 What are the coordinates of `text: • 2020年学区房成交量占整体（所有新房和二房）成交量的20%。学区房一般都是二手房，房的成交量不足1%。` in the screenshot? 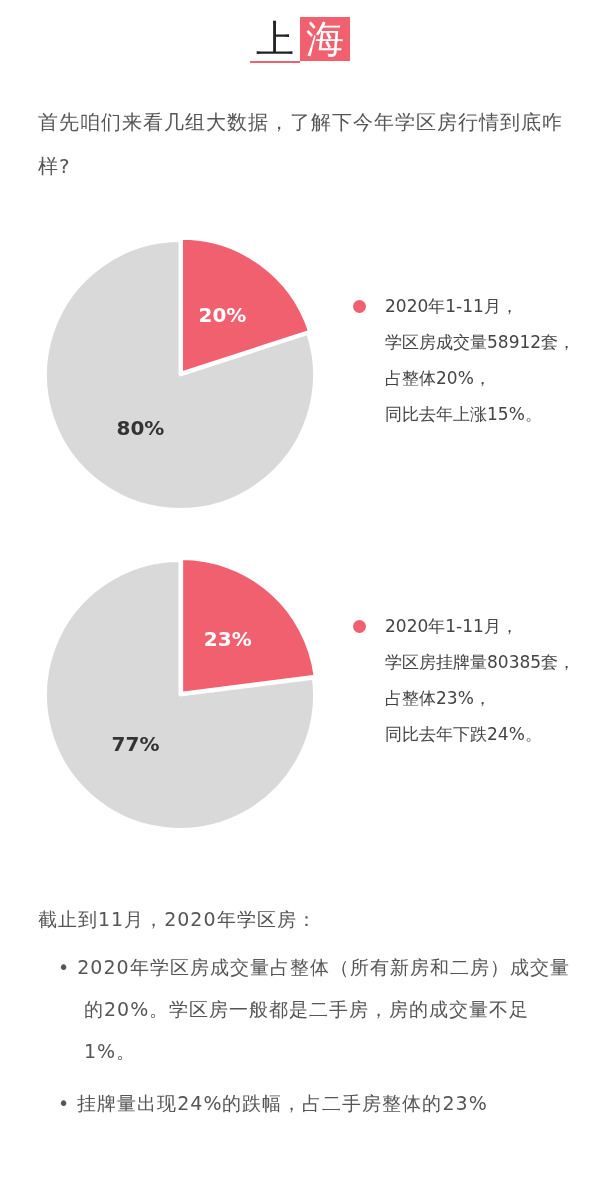 It's located at (314, 1009).